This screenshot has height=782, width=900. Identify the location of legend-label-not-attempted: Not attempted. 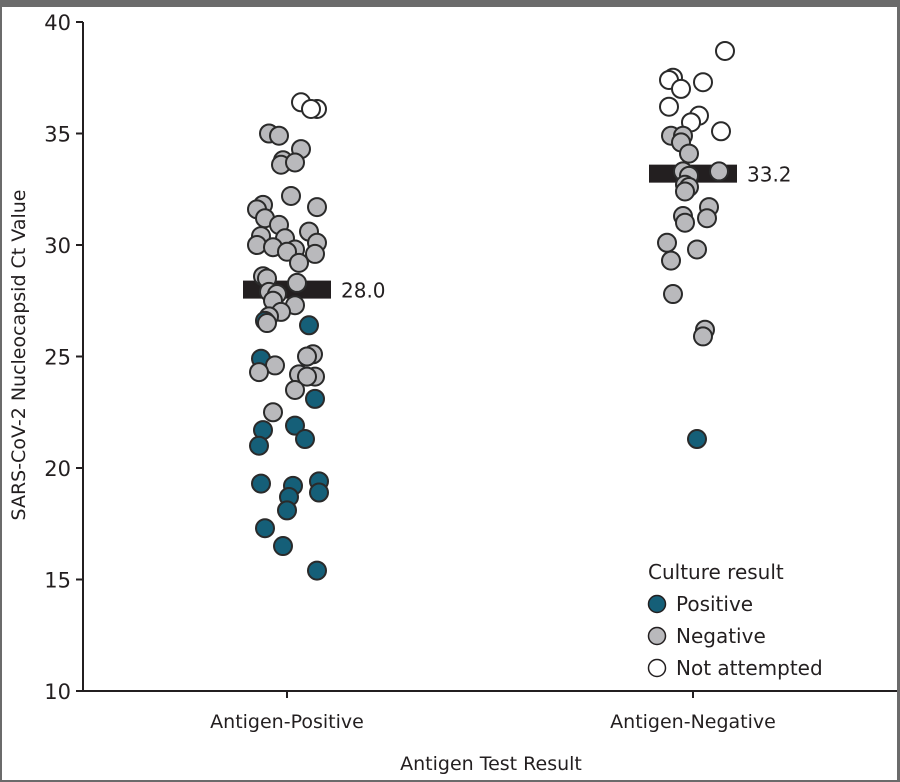
(749, 668).